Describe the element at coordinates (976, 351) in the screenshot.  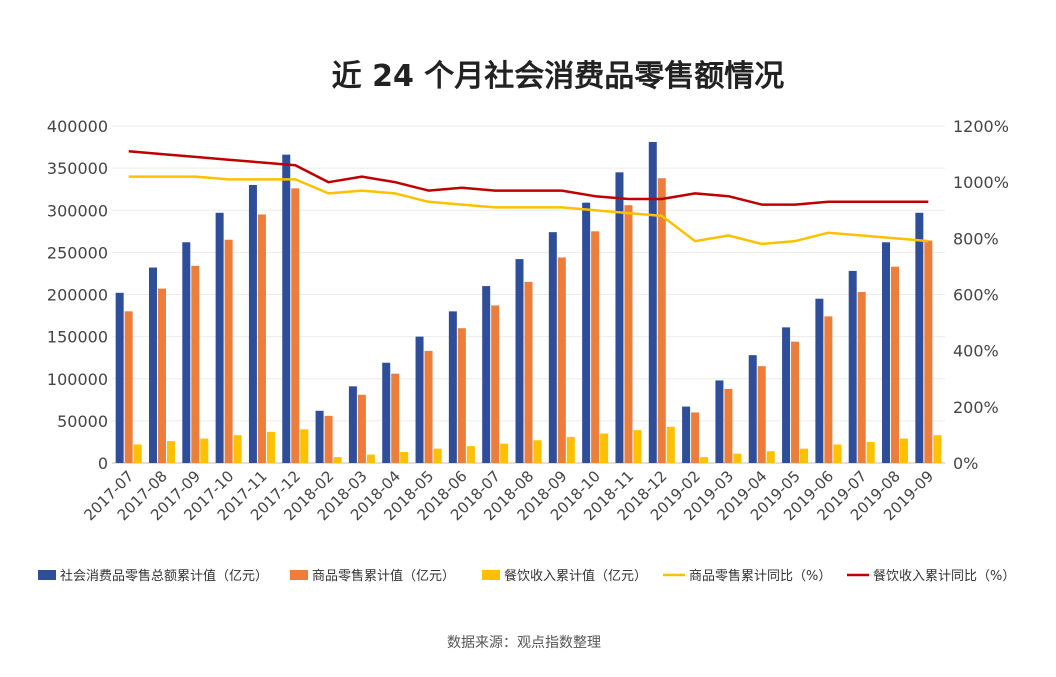
I see `right-tick-label: 400%` at that location.